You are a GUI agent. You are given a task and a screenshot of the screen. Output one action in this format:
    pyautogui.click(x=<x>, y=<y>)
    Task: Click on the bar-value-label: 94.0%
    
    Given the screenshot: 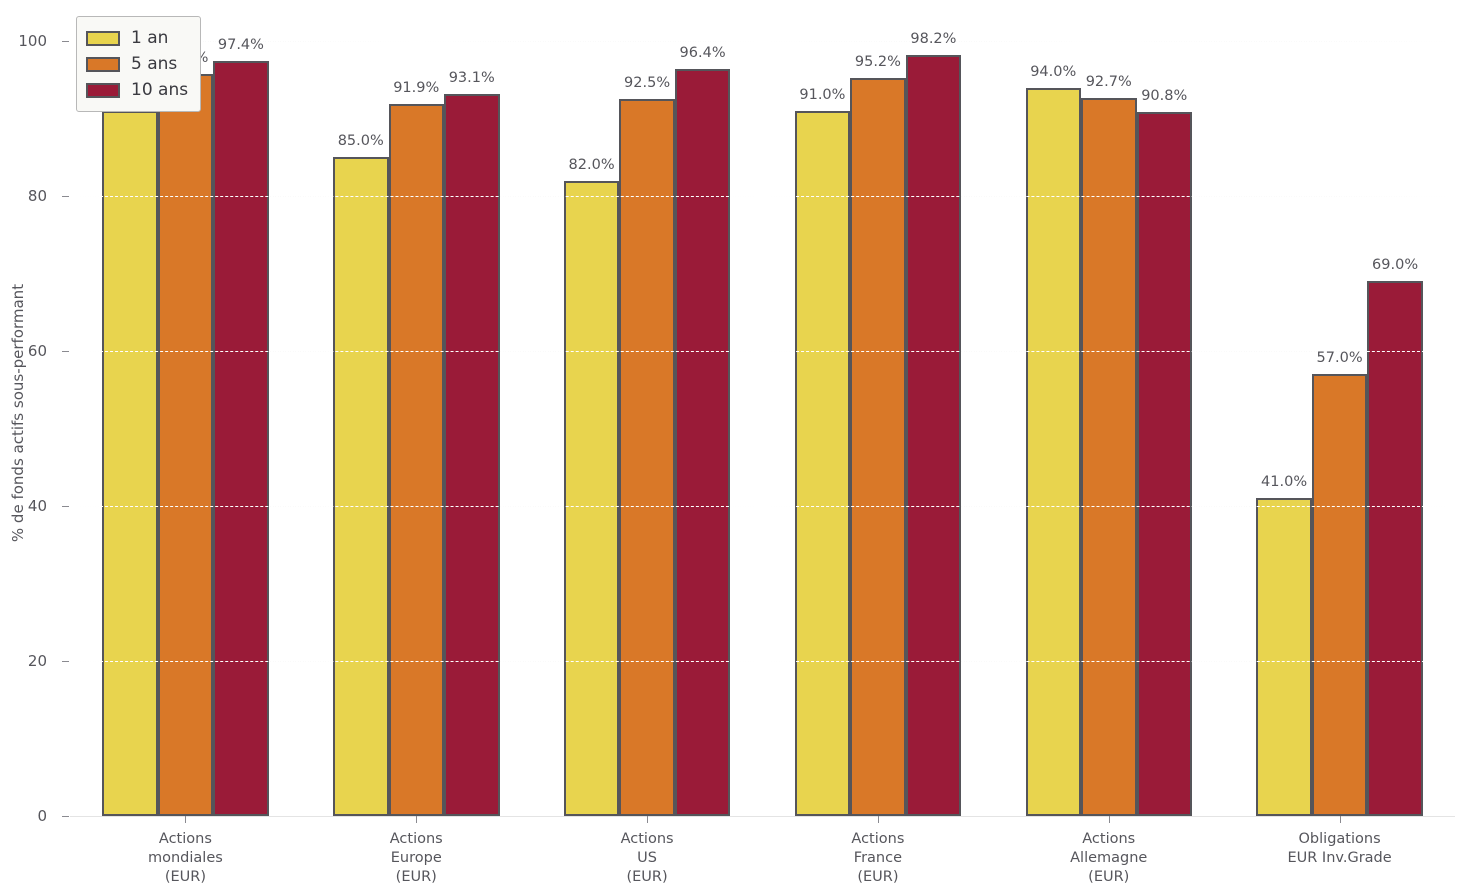 What is the action you would take?
    pyautogui.click(x=1053, y=71)
    